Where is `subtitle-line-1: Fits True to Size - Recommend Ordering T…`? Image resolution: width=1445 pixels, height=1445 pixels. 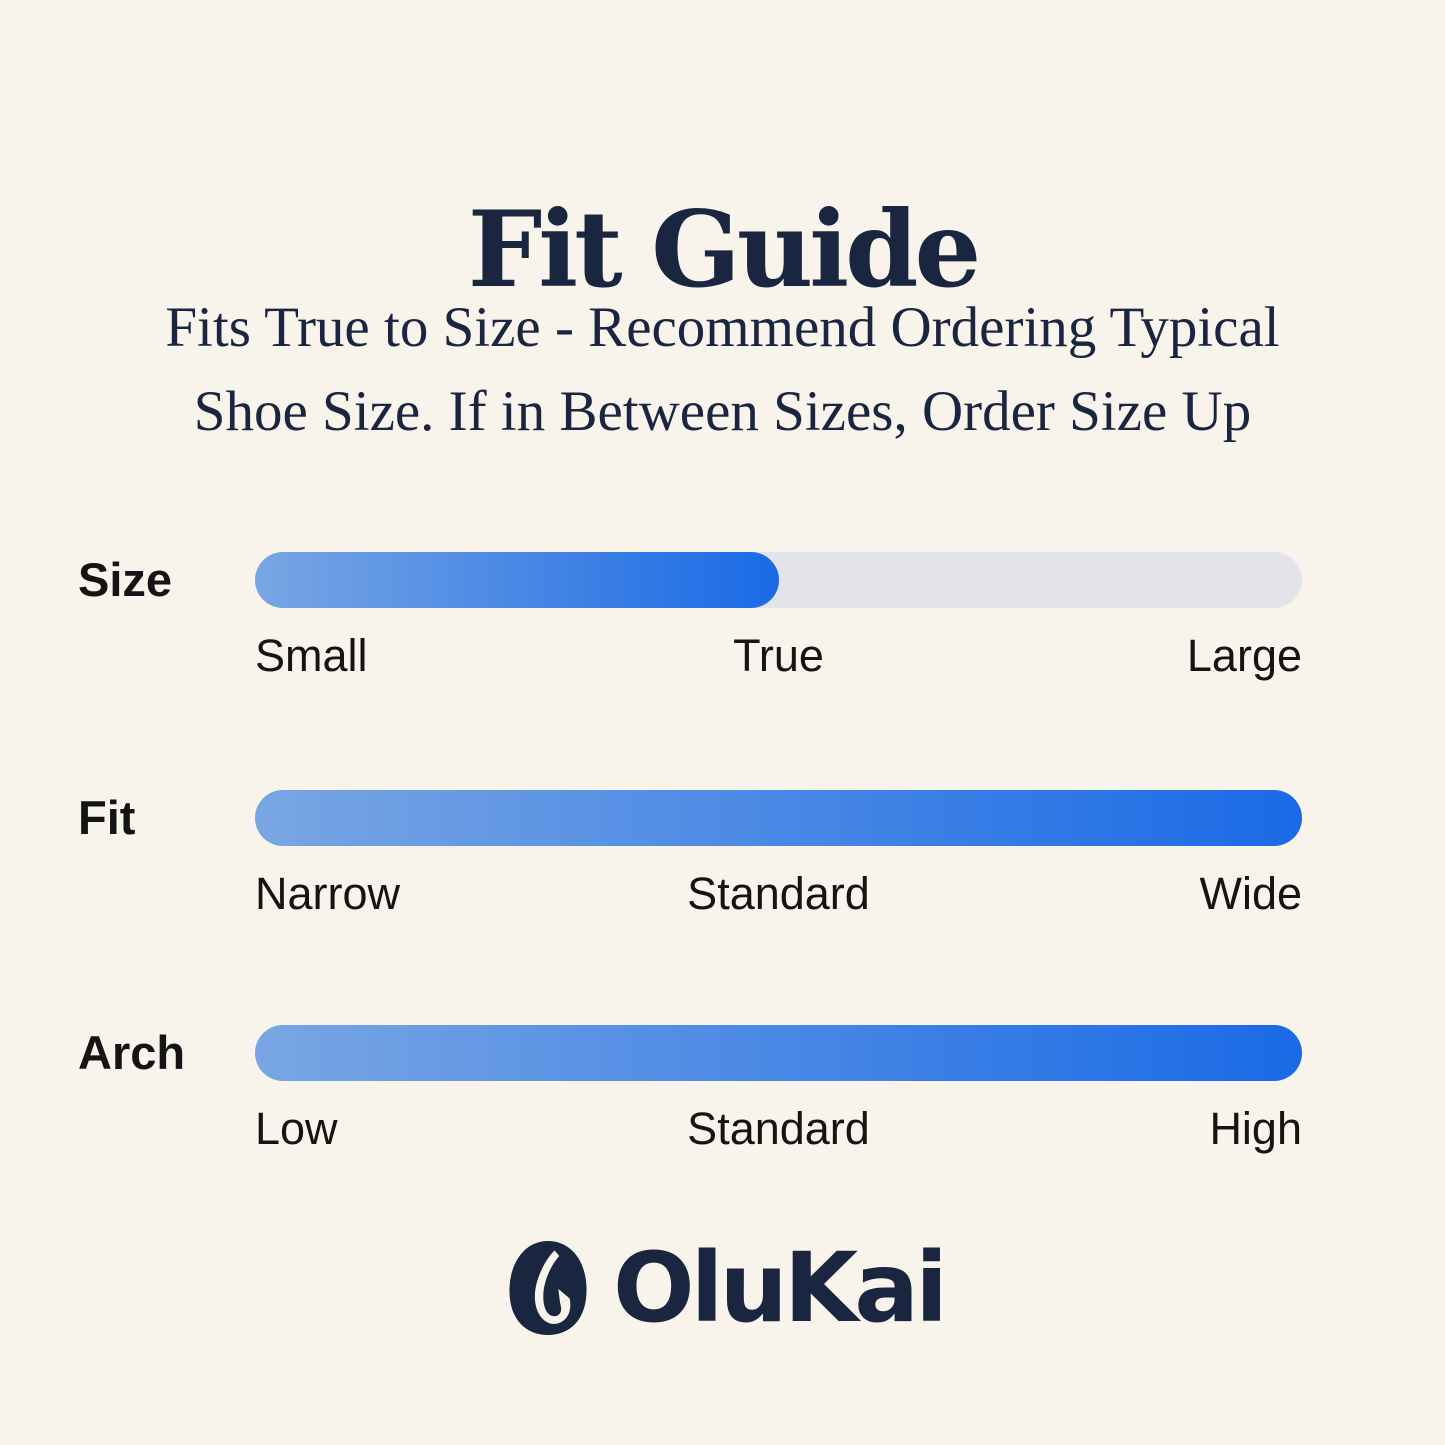 subtitle-line-1: Fits True to Size - Recommend Ordering T… is located at coordinates (722, 327).